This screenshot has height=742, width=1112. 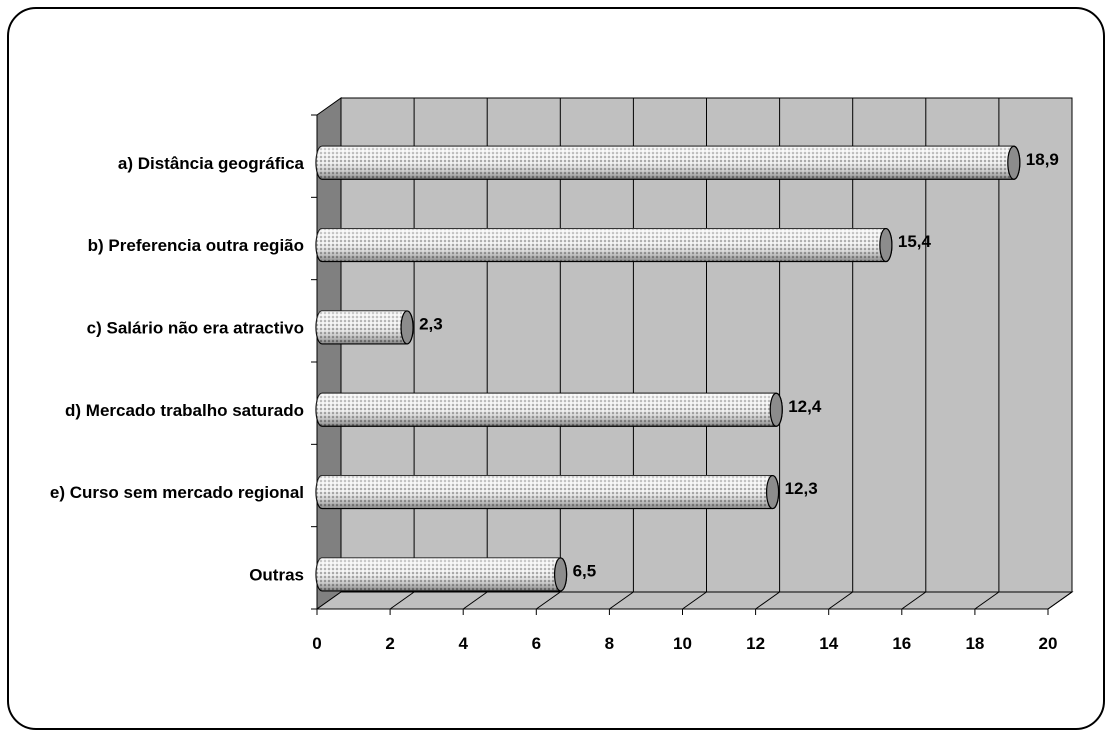 I want to click on data-label: 12,3, so click(x=801, y=488).